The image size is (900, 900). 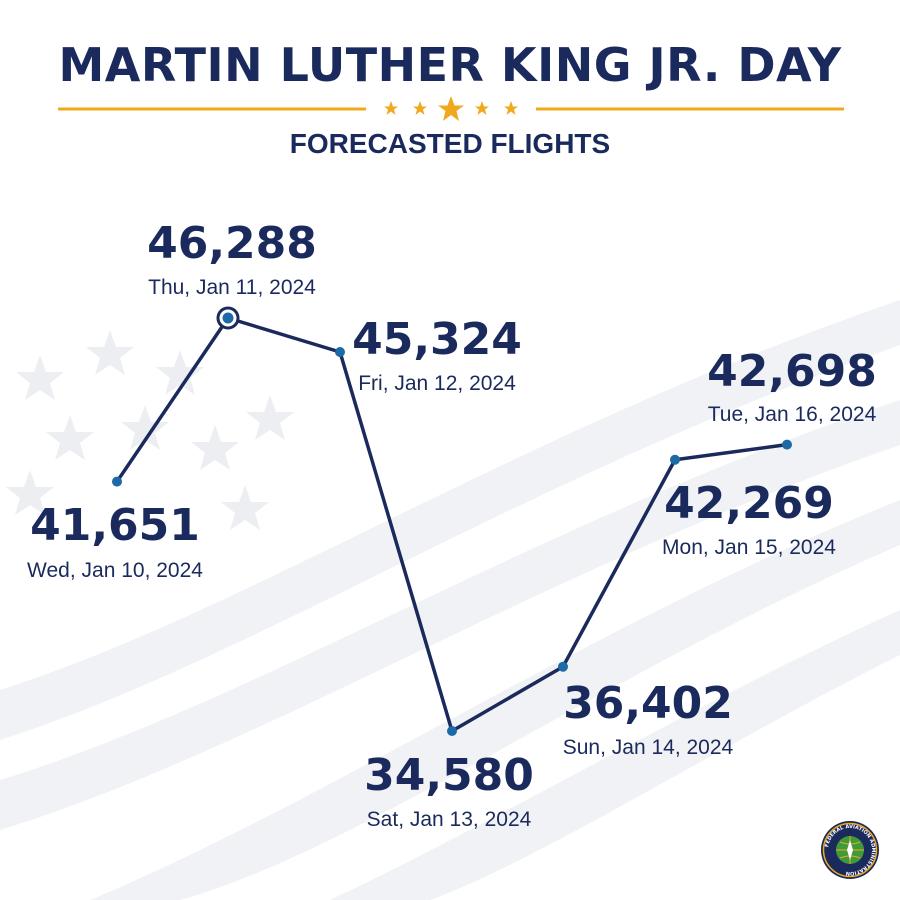 I want to click on data-label-date: Fri, Jan 12, 2024, so click(x=437, y=383).